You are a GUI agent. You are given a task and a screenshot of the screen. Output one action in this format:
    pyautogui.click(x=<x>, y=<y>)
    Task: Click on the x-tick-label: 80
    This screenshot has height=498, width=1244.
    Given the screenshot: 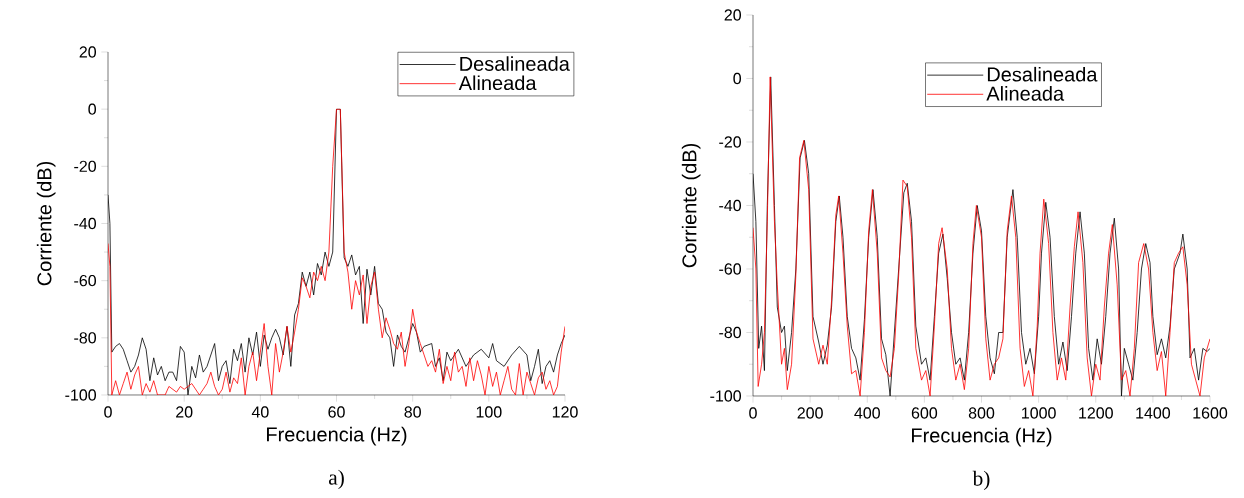 What is the action you would take?
    pyautogui.click(x=412, y=412)
    